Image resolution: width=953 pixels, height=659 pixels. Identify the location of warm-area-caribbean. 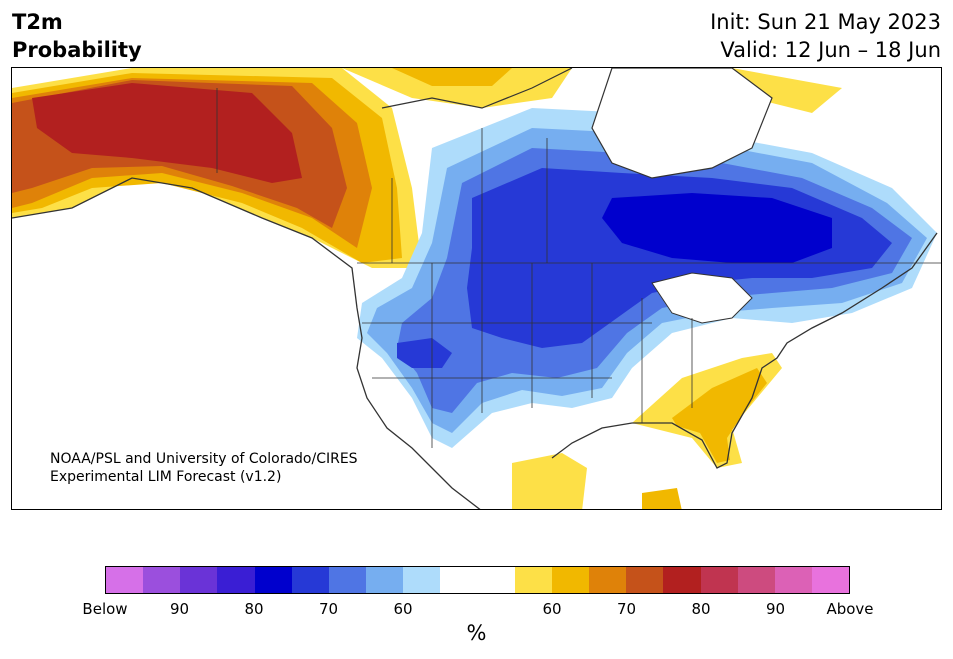
(662, 498).